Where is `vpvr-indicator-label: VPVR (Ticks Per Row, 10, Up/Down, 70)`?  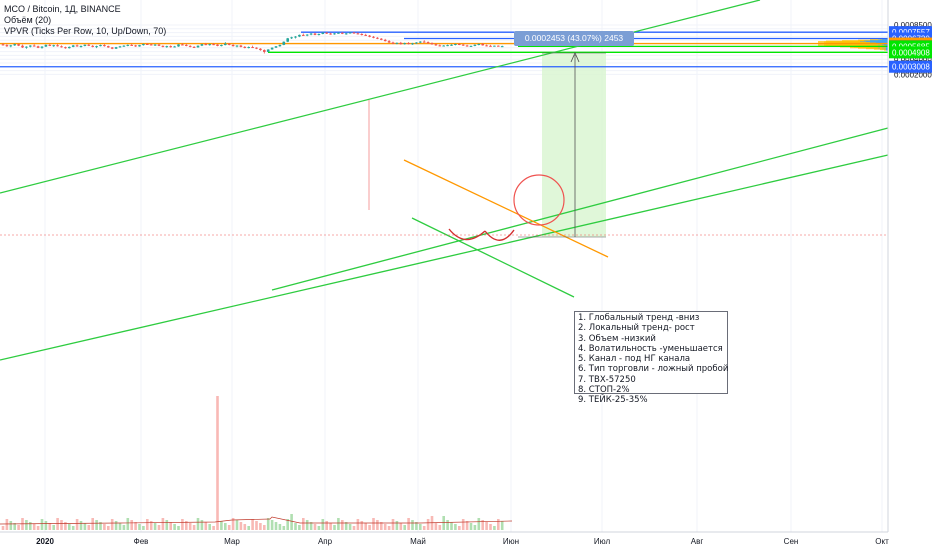
vpvr-indicator-label: VPVR (Ticks Per Row, 10, Up/Down, 70) is located at coordinates (85, 31).